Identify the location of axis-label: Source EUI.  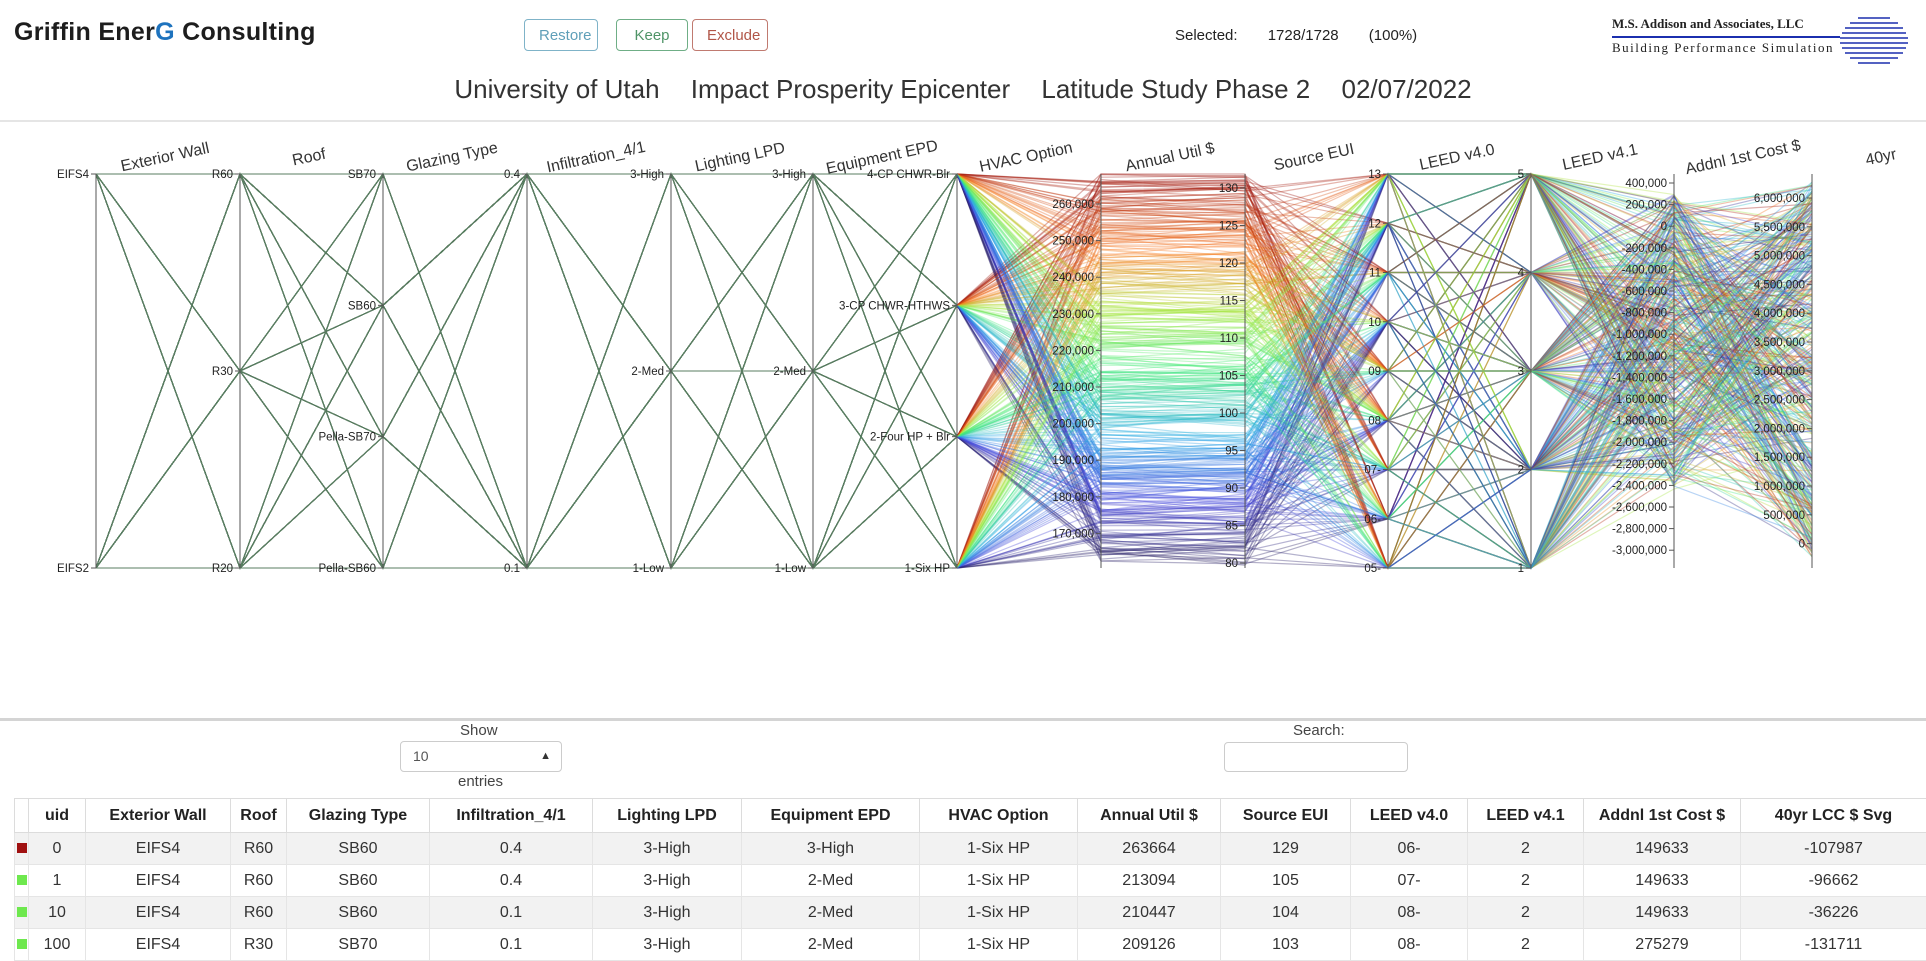
(1314, 158).